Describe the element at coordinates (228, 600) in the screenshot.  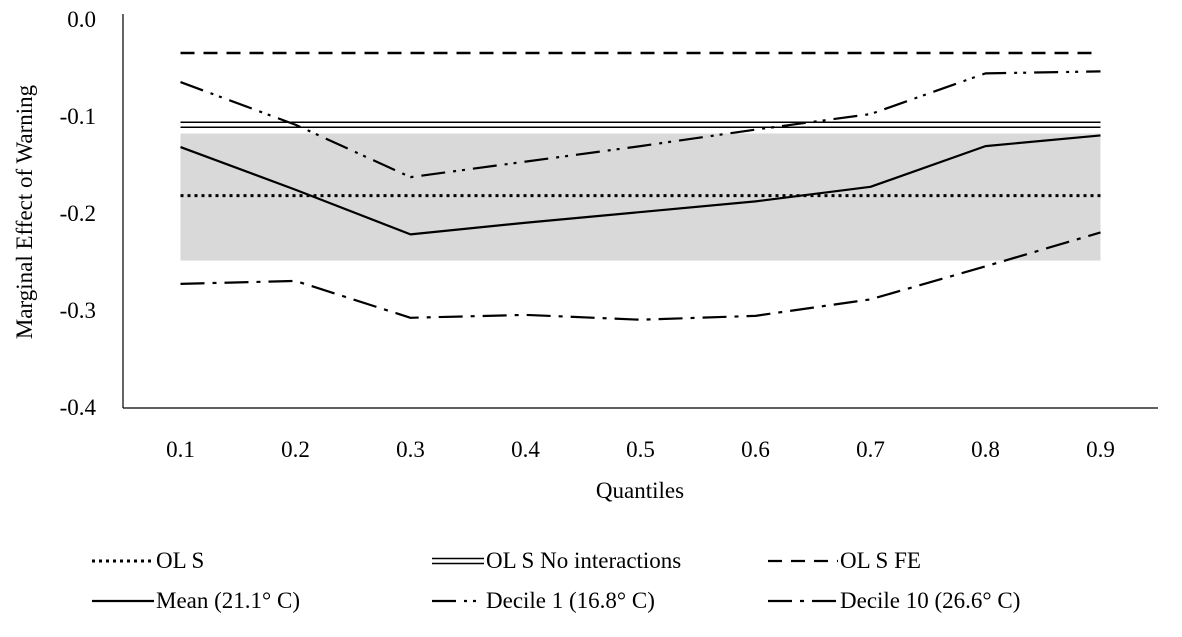
I see `legend-label: Mean (21.1° C)` at that location.